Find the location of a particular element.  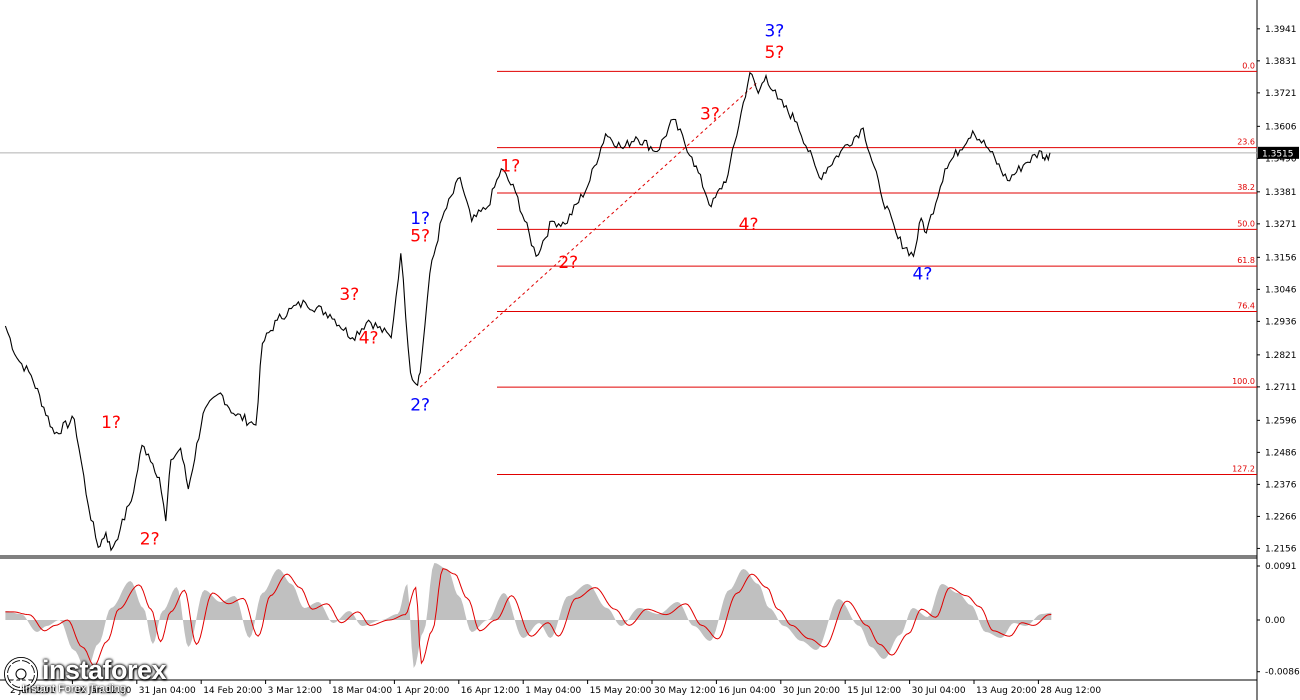

price-axis-label-9: 1.2936 is located at coordinates (1281, 322).